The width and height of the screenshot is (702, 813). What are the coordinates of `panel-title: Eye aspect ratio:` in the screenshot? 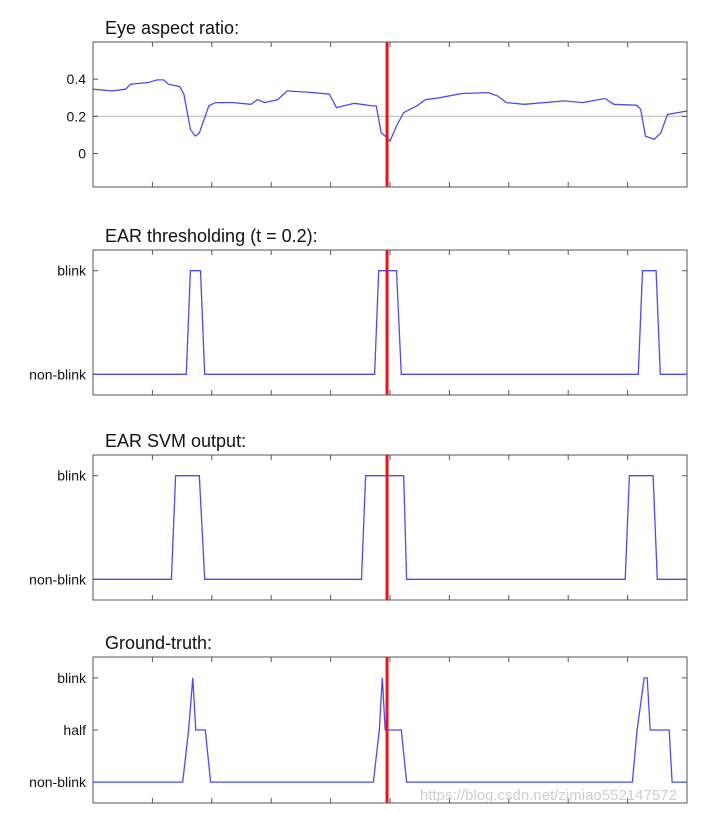 It's located at (172, 28).